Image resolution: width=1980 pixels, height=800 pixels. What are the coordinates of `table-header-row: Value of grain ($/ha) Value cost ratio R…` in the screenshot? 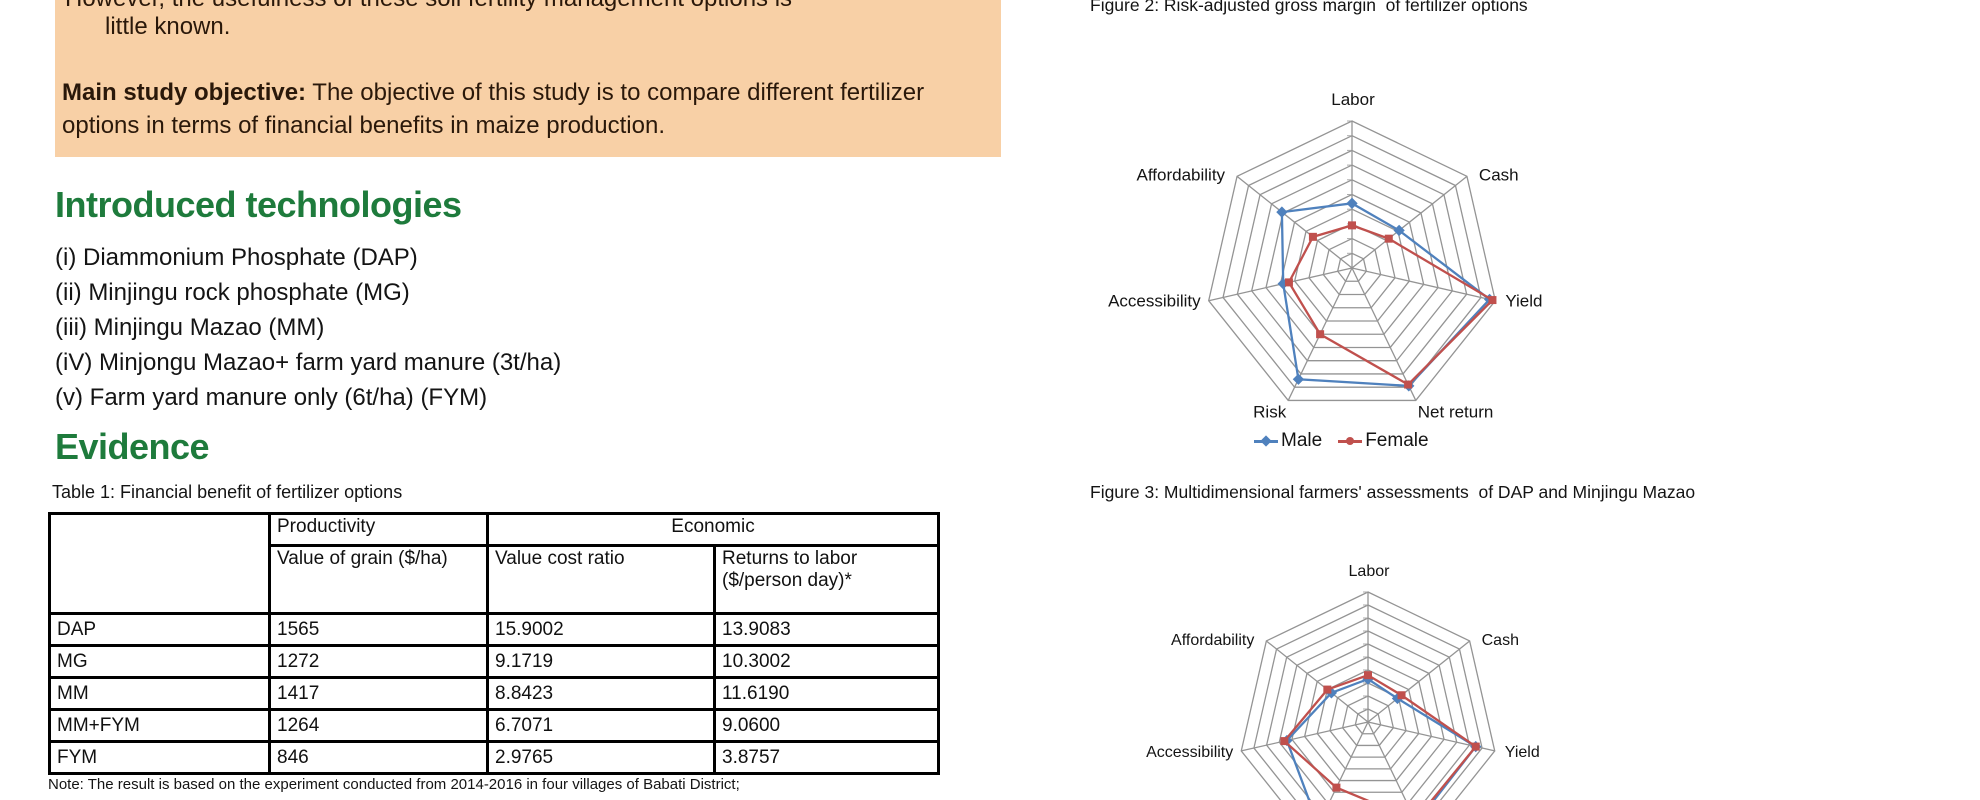 It's located at (495, 579).